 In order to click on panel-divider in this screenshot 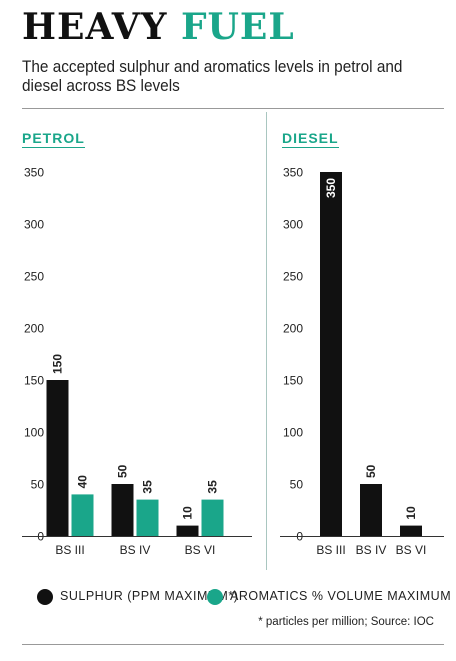, I will do `click(266, 341)`.